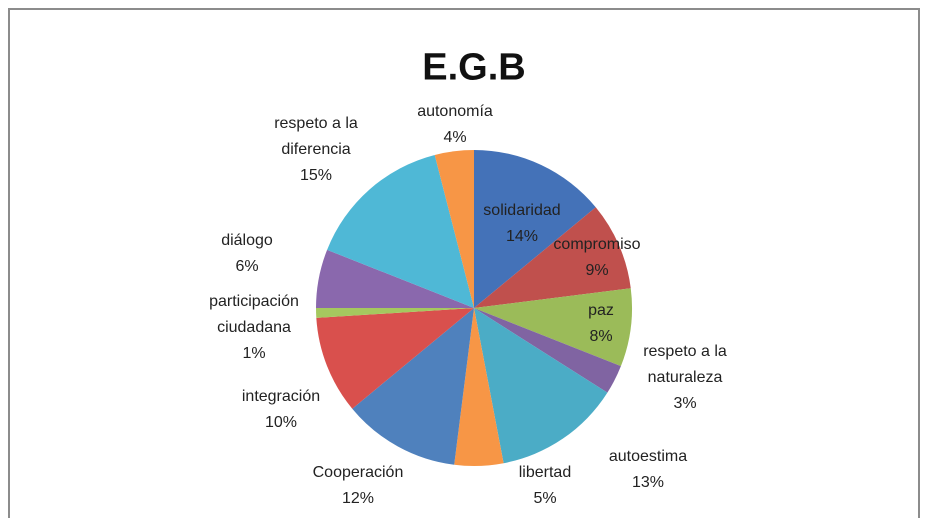 This screenshot has width=930, height=518. I want to click on slice-label: participación ciudadana 1%, so click(254, 328).